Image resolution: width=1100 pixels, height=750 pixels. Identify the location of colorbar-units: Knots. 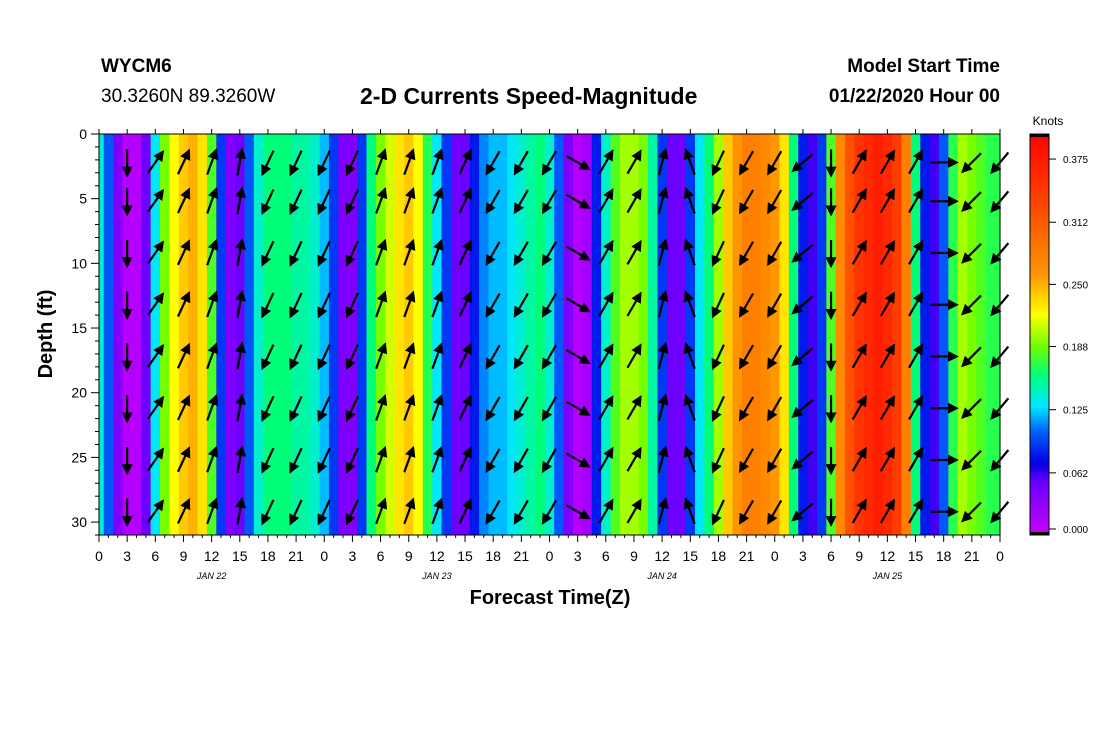
(1048, 121).